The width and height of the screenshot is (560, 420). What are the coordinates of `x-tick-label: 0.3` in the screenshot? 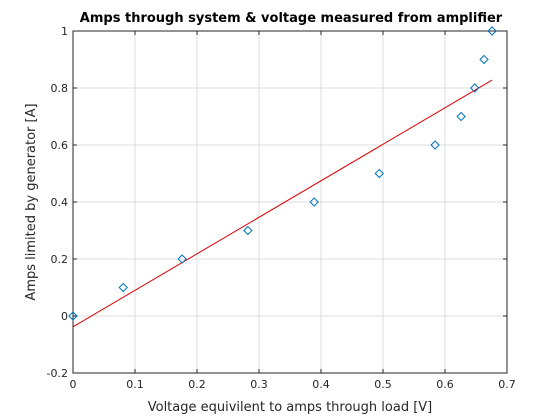 It's located at (259, 384).